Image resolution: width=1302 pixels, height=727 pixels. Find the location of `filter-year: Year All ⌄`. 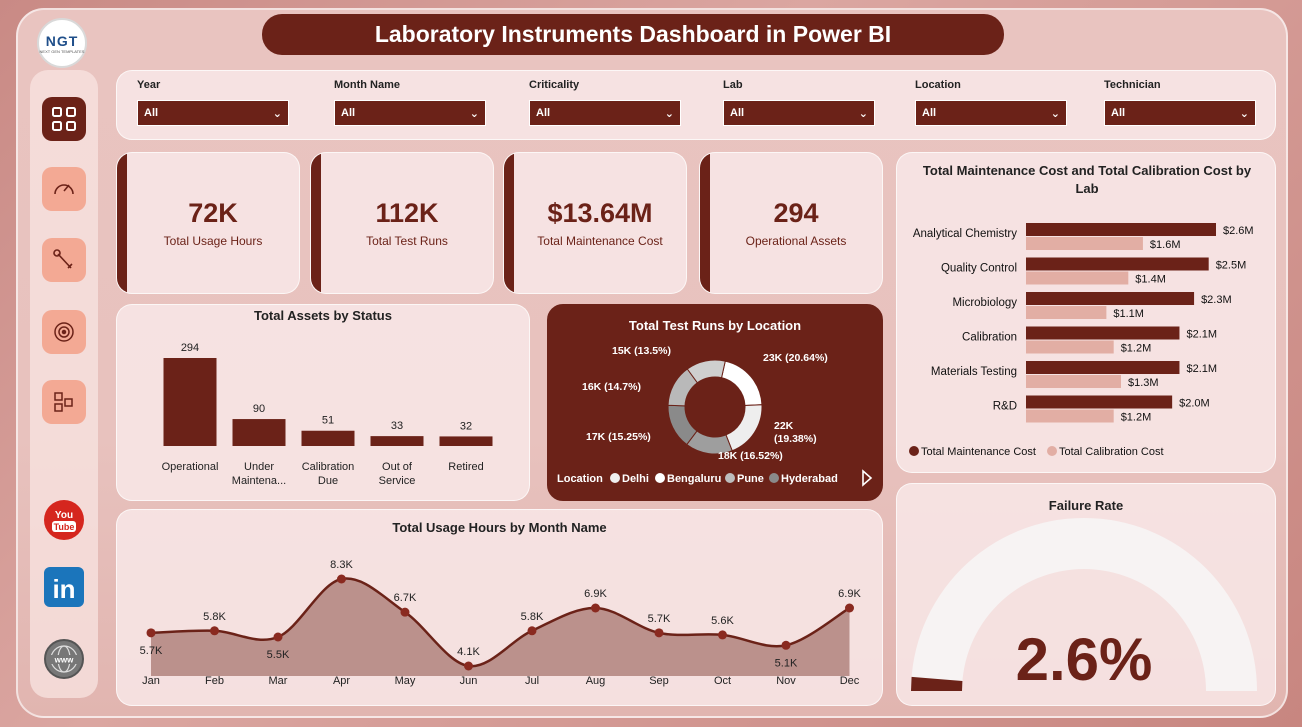

filter-year: Year All ⌄ is located at coordinates (213, 102).